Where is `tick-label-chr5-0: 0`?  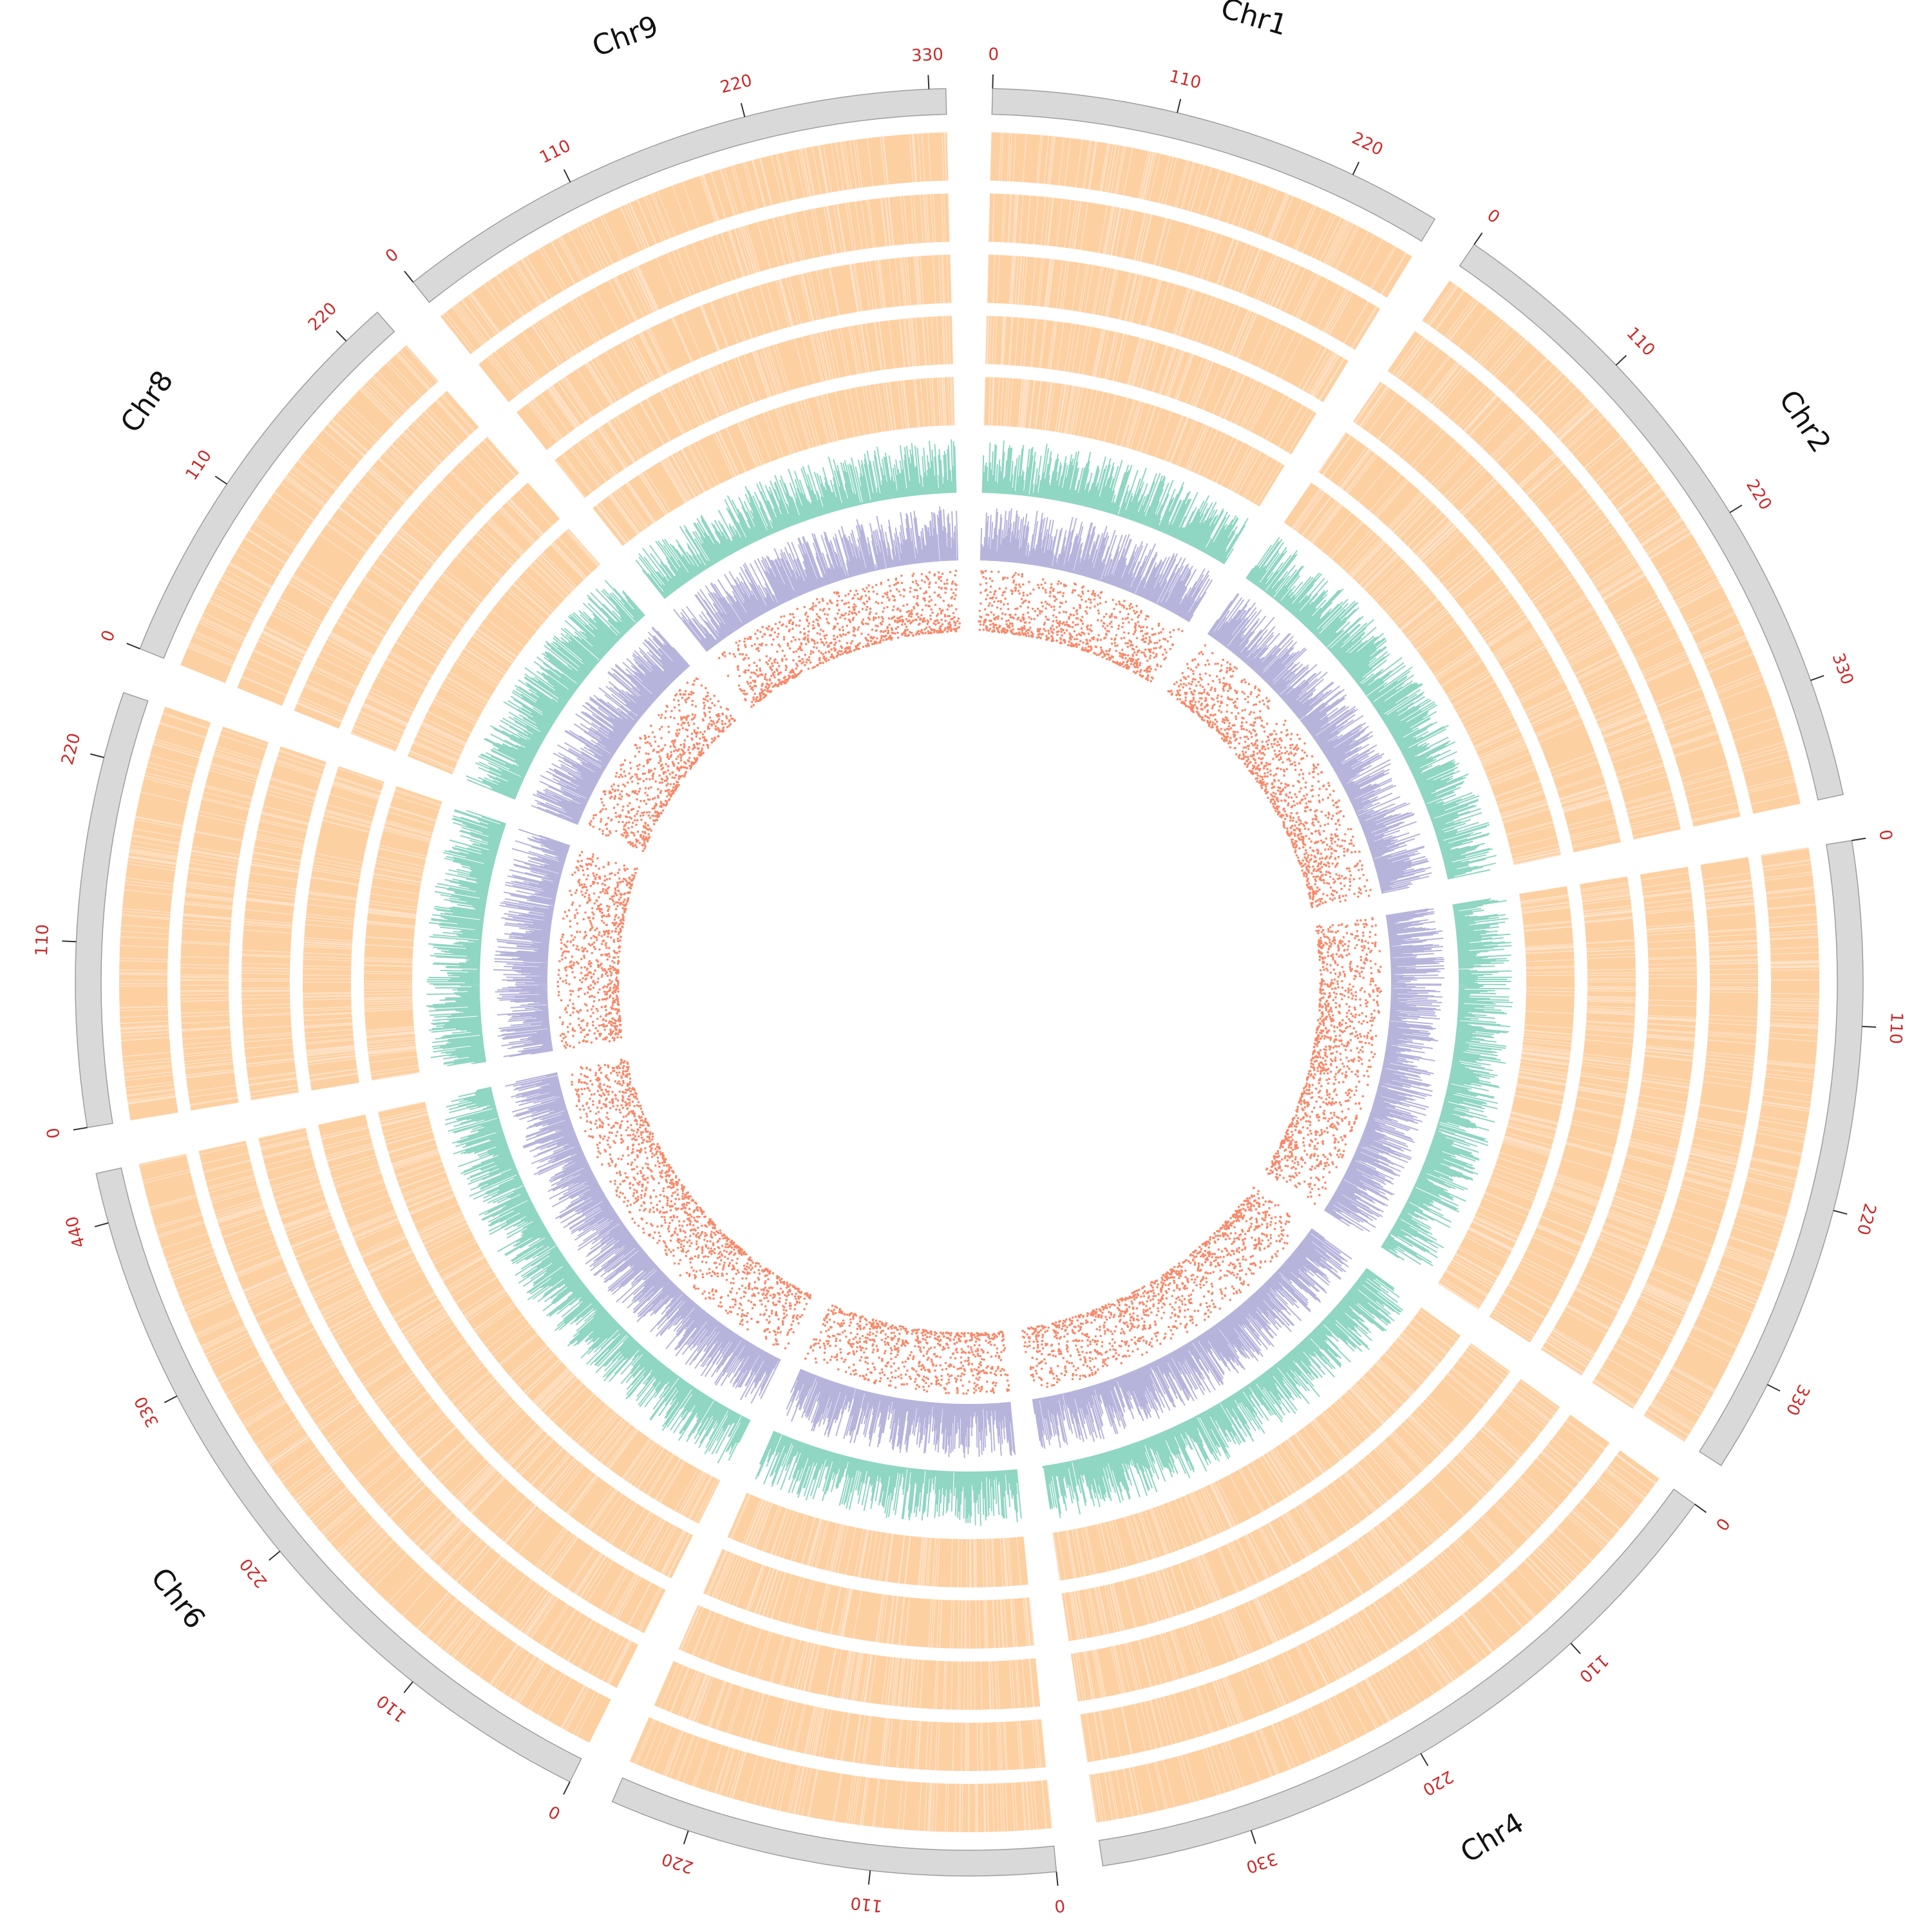
tick-label-chr5-0: 0 is located at coordinates (1060, 1905).